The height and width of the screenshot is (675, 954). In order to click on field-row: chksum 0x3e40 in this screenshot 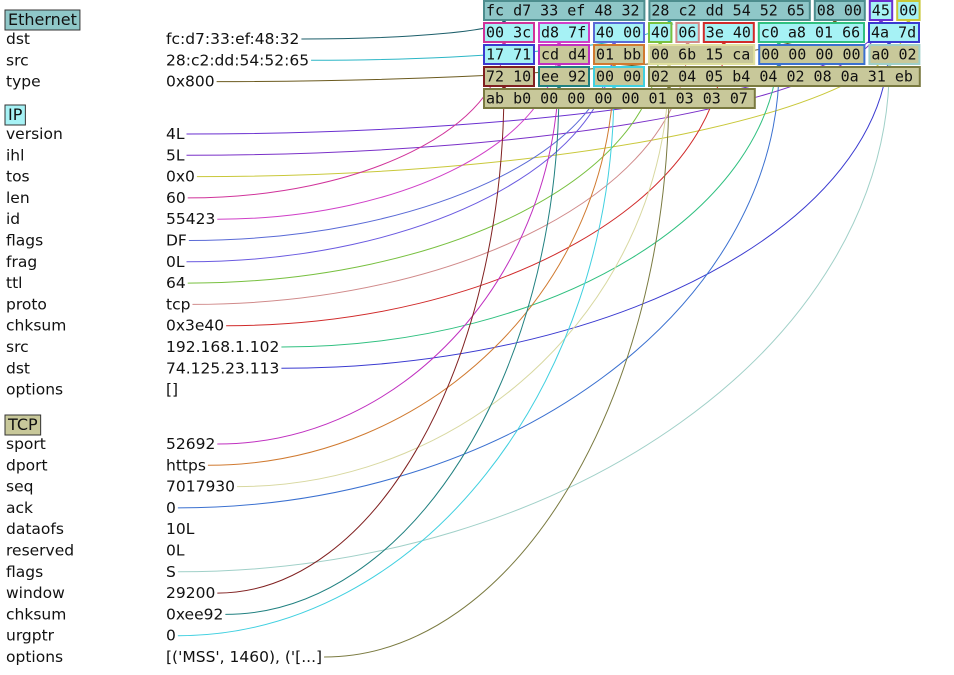, I will do `click(115, 326)`.